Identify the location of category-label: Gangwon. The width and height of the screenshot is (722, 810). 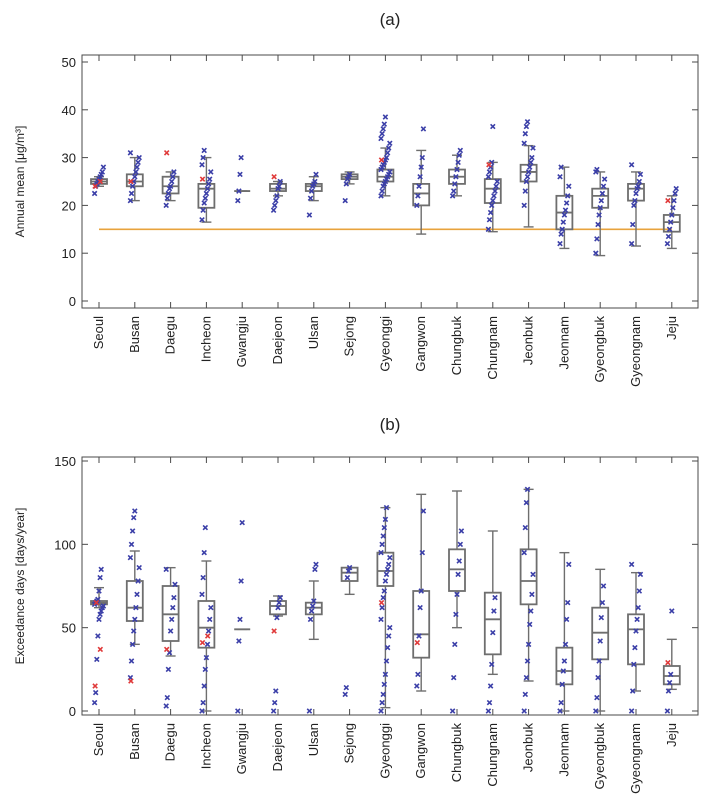
(420, 344).